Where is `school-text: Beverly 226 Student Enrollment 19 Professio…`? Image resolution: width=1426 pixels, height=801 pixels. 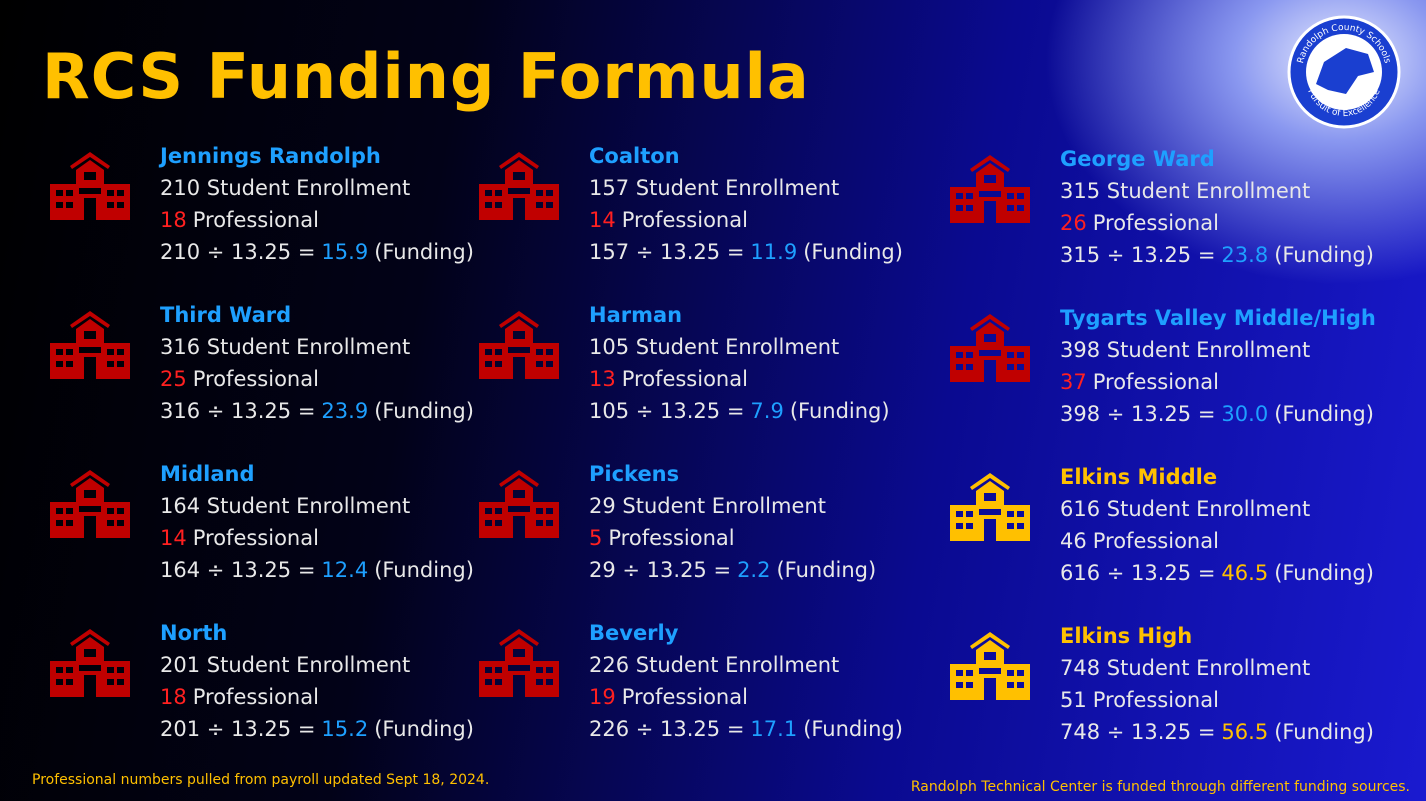
school-text: Beverly 226 Student Enrollment 19 Professio… is located at coordinates (746, 681).